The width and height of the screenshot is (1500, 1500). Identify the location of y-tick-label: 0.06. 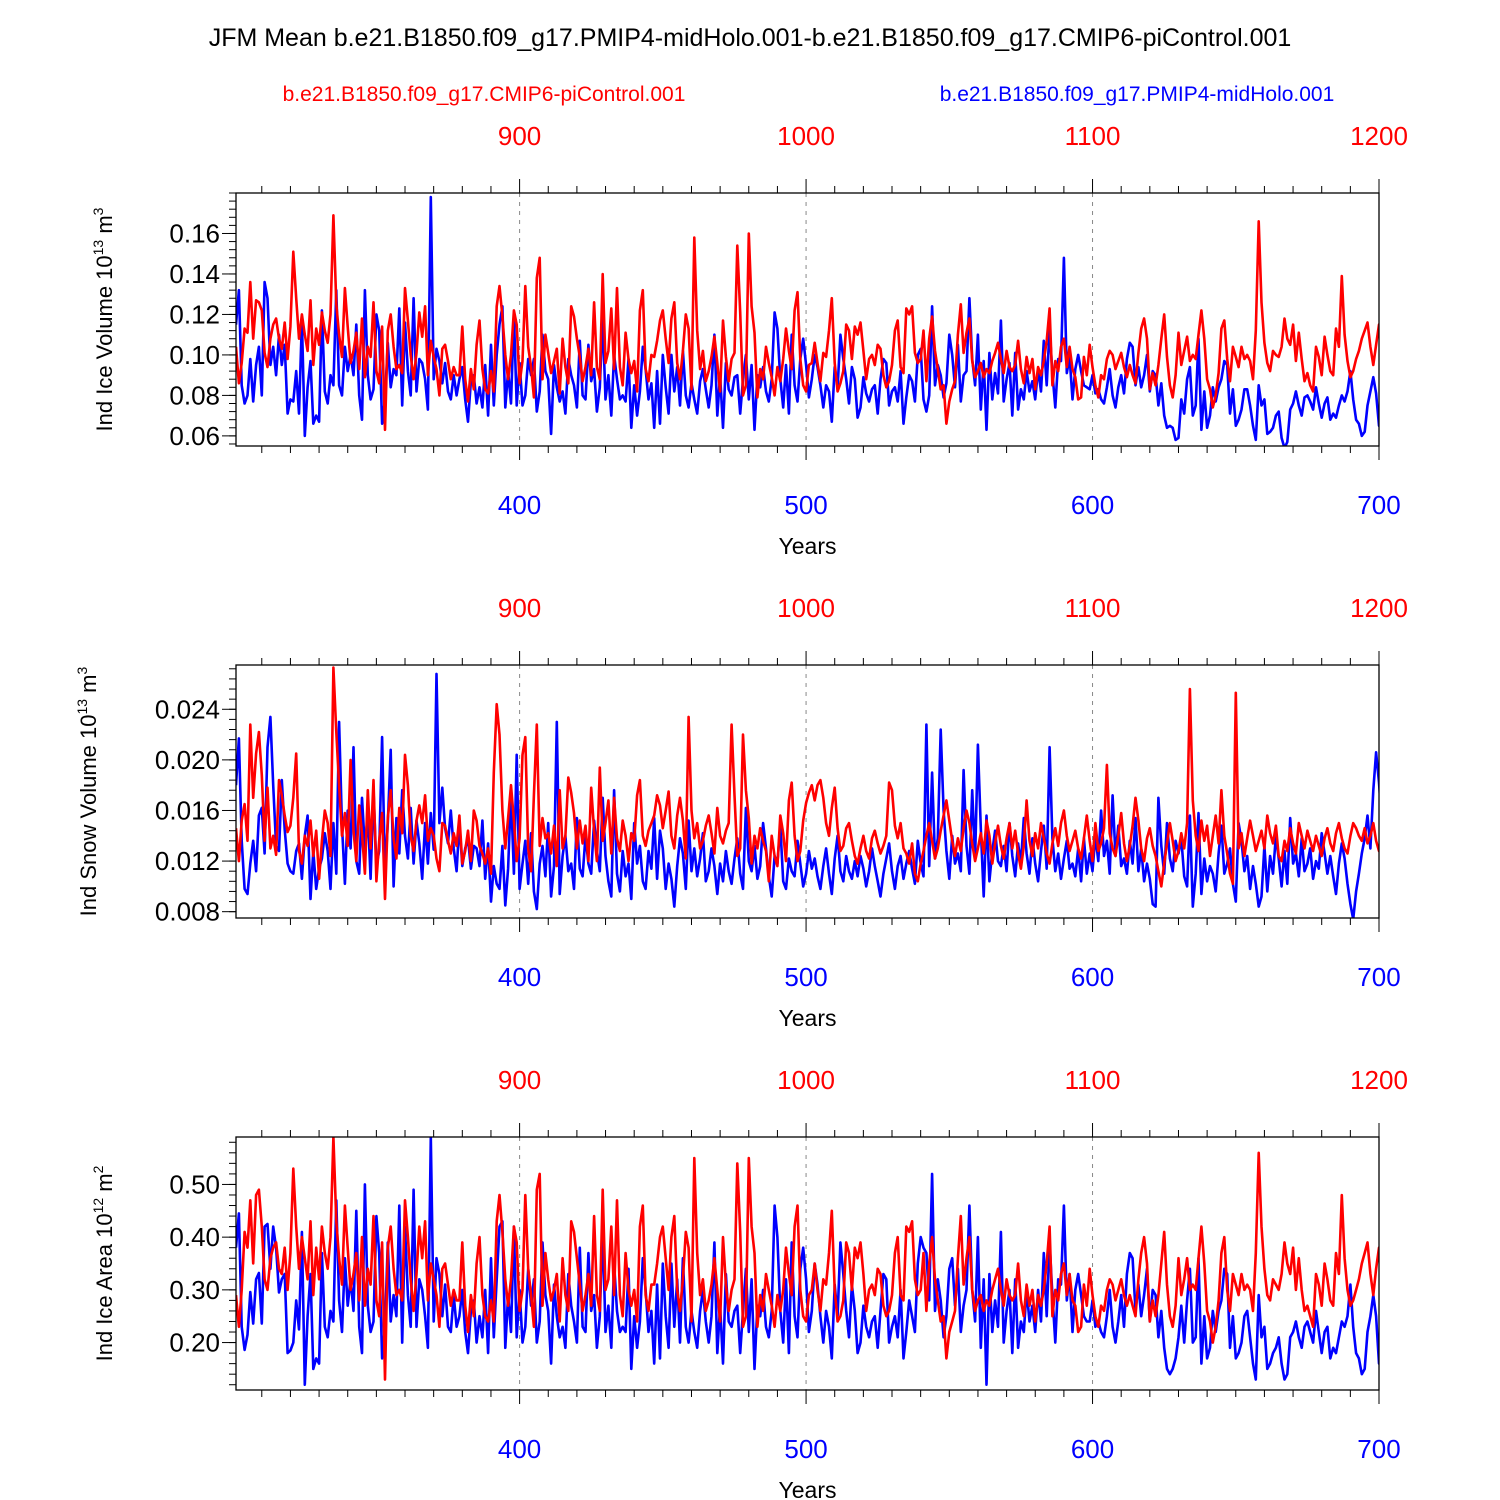
(194, 436).